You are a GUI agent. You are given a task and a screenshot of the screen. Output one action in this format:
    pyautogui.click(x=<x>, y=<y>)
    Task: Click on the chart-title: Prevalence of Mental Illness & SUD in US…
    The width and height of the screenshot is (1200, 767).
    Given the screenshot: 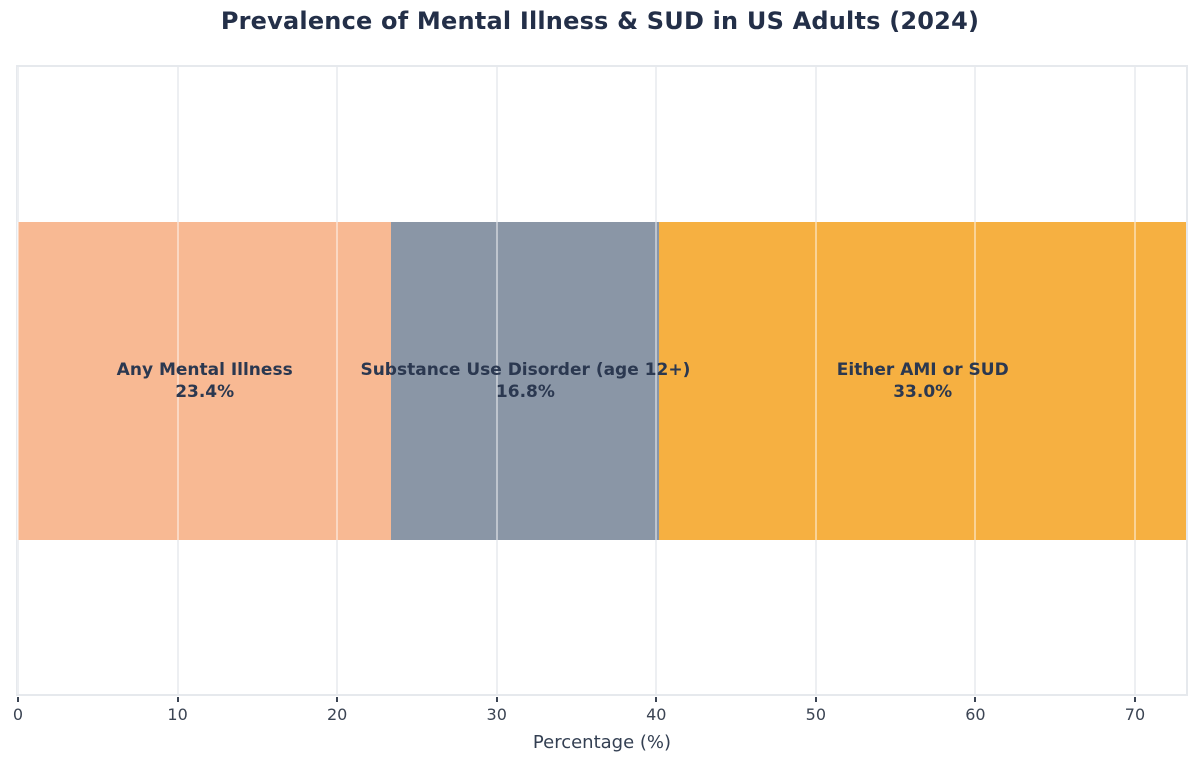 What is the action you would take?
    pyautogui.click(x=600, y=21)
    